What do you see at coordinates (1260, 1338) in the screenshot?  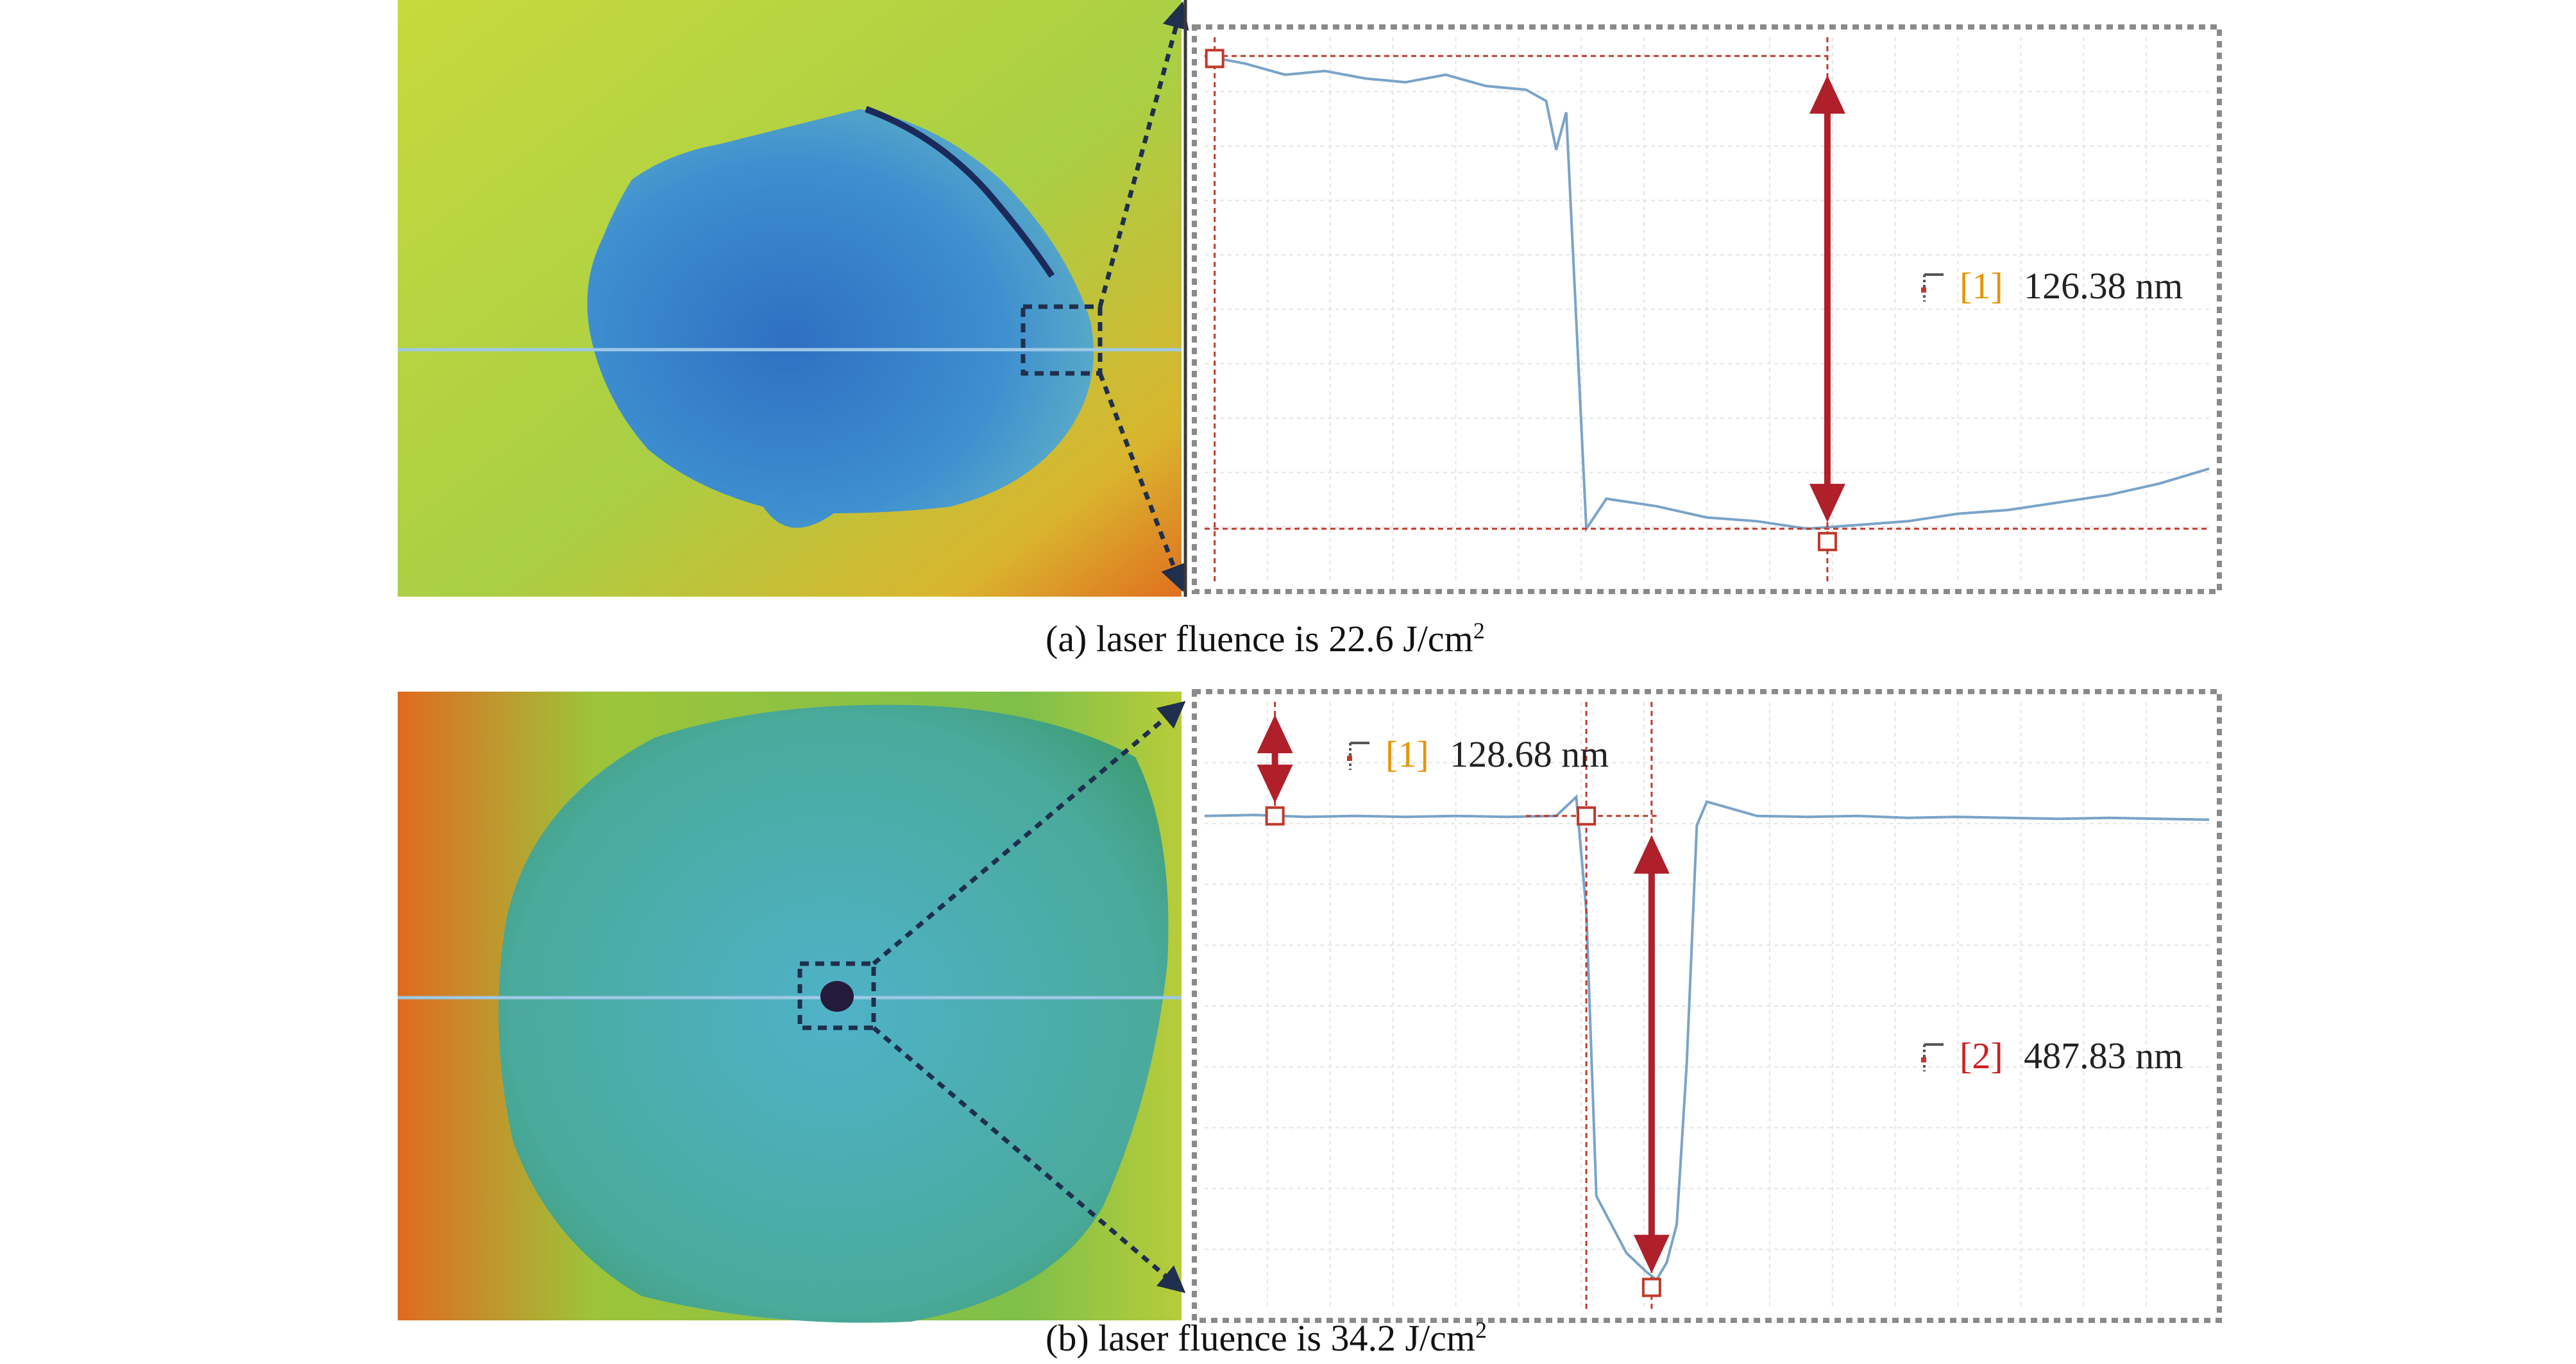 I see `caption-b-text: (b) laser fluence is 34.2 J/cm` at bounding box center [1260, 1338].